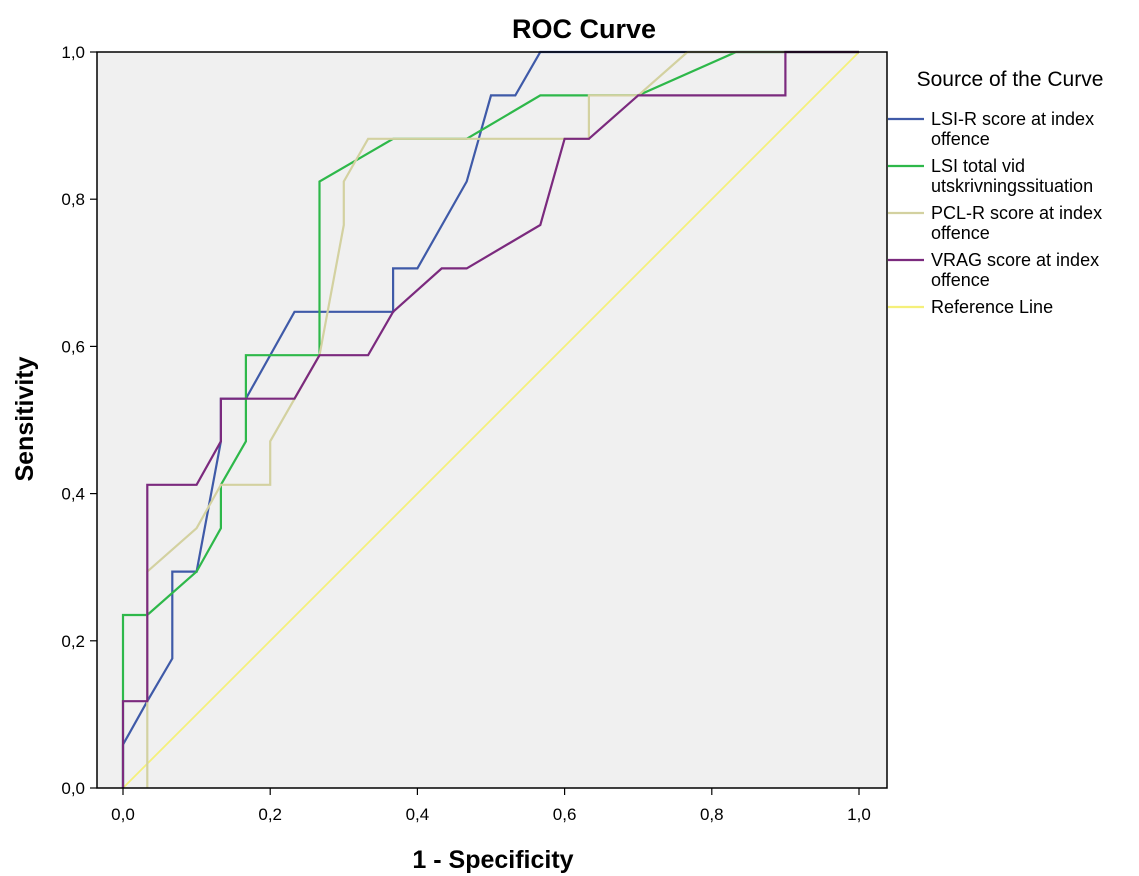 Image resolution: width=1139 pixels, height=876 pixels. I want to click on x-tick-label: 0,8, so click(712, 814).